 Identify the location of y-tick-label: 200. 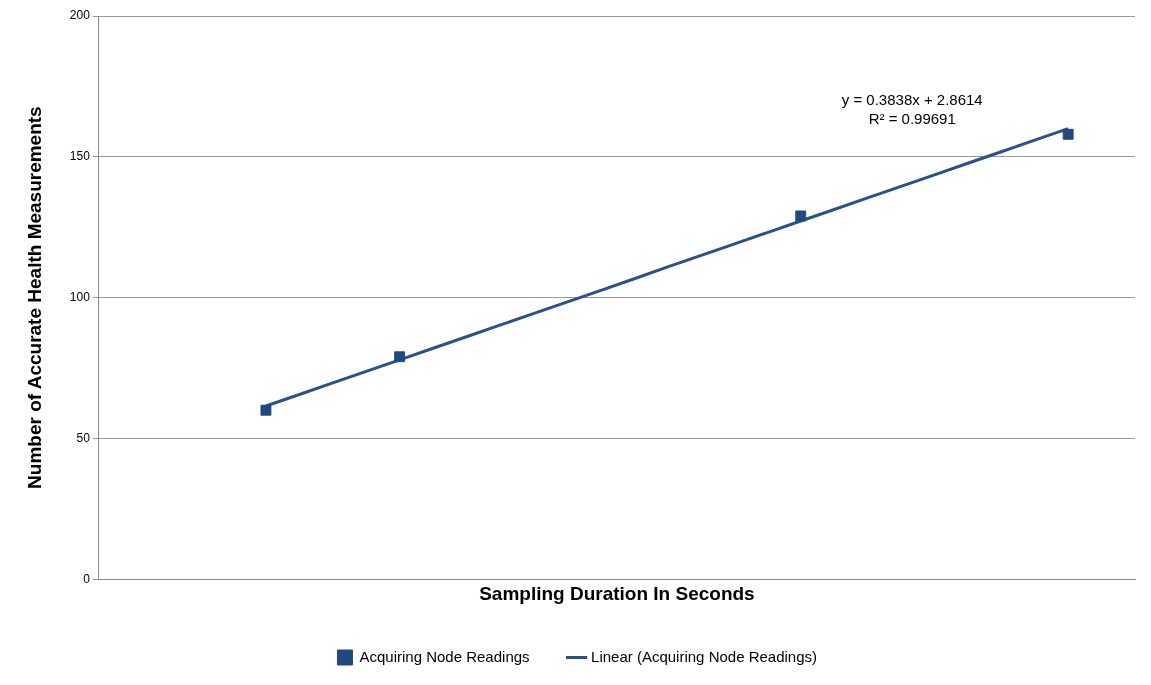
(80, 15).